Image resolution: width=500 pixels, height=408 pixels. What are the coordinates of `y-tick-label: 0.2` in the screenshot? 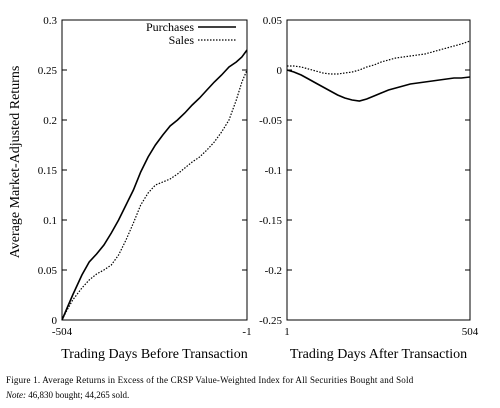 It's located at (50, 121).